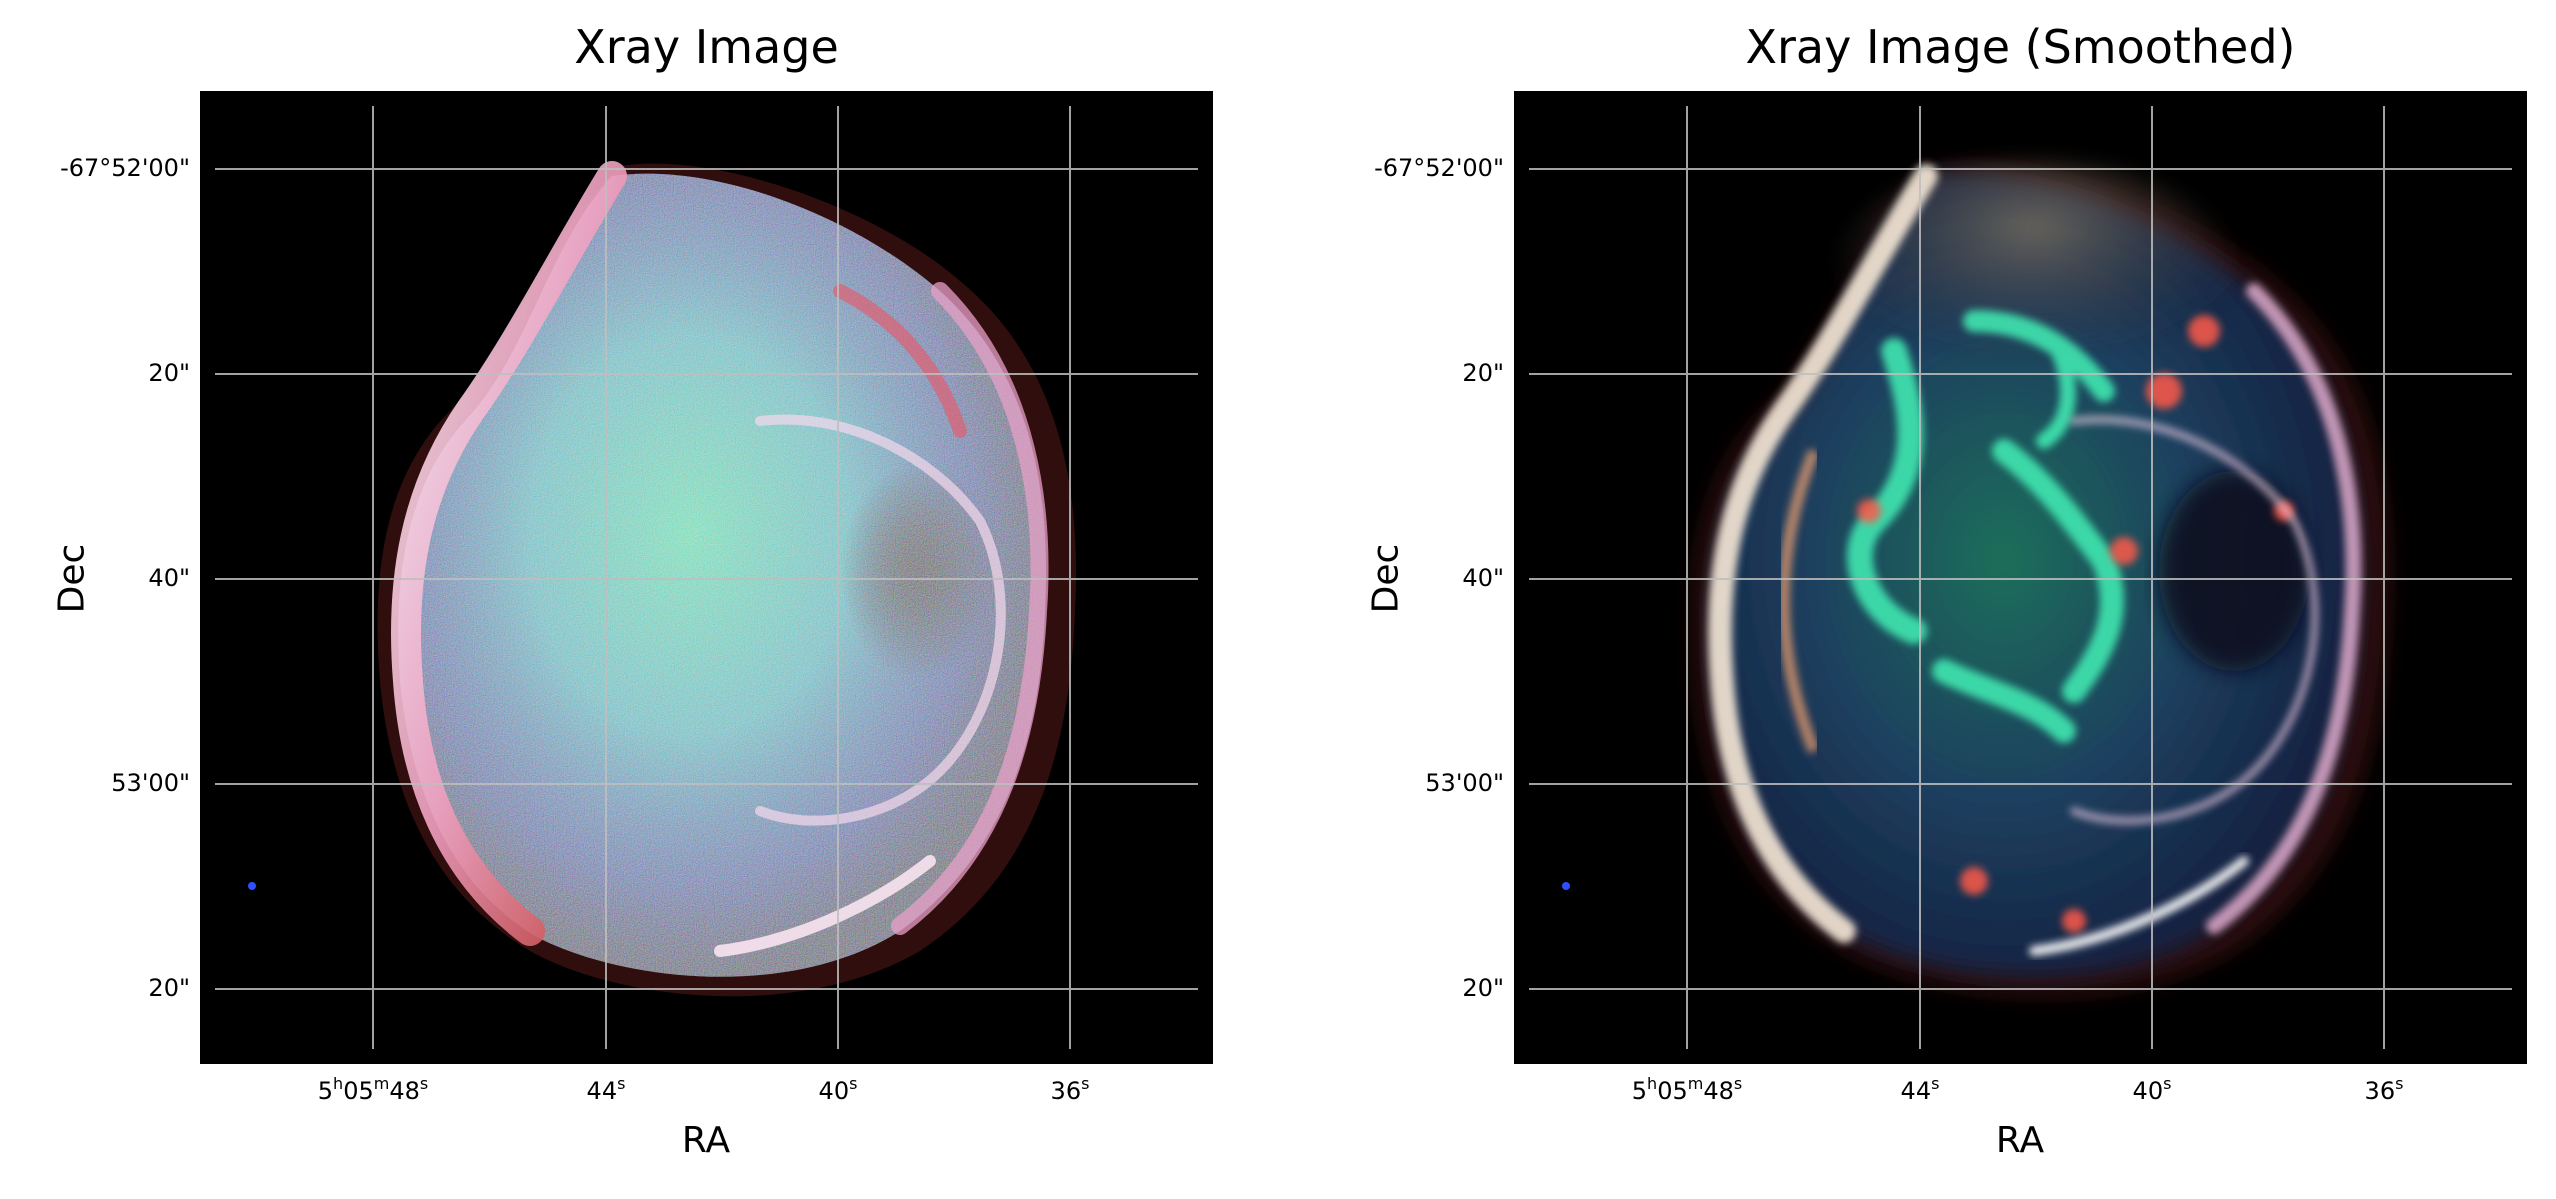  I want to click on x-axis-label-right: RA, so click(2020, 1140).